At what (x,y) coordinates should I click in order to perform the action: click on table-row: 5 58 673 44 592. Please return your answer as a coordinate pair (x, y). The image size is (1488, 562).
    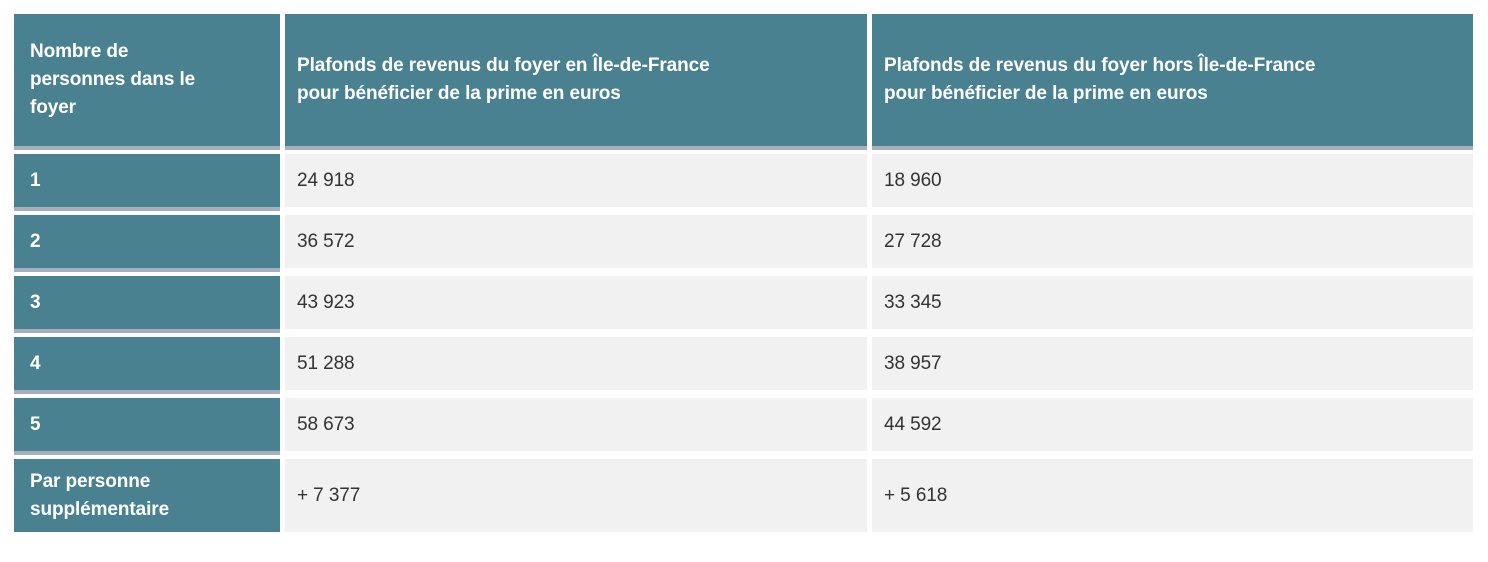
    Looking at the image, I should click on (743, 426).